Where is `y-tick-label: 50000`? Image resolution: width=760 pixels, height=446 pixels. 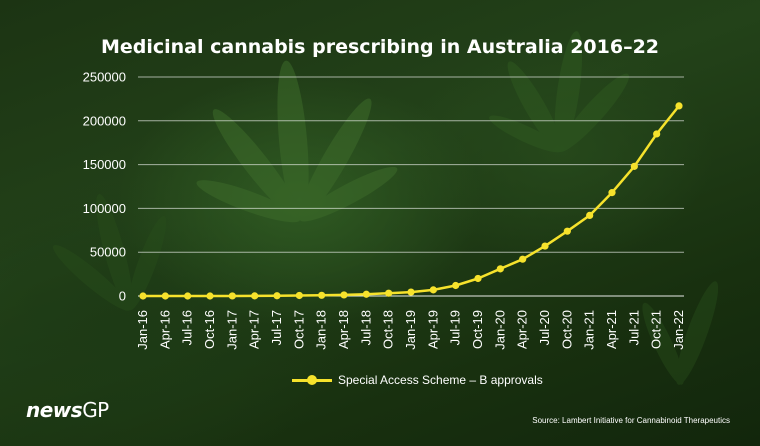
y-tick-label: 50000 is located at coordinates (108, 252).